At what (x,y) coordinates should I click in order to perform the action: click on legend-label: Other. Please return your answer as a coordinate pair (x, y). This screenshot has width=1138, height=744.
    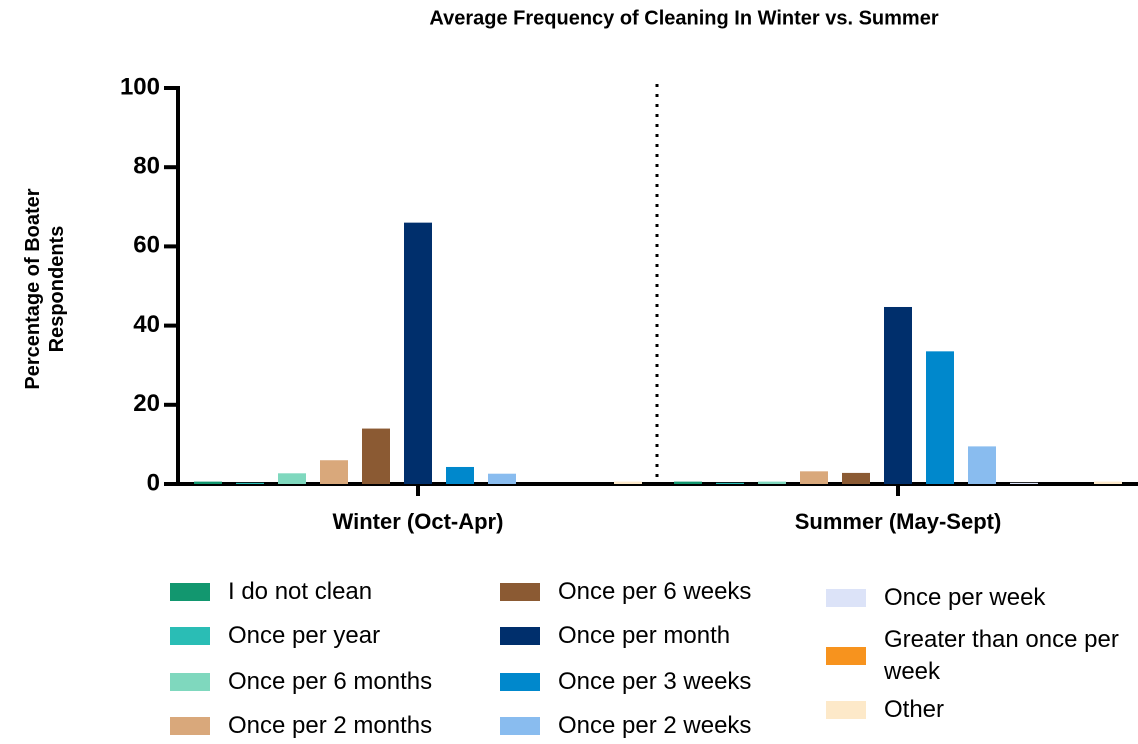
    Looking at the image, I should click on (914, 709).